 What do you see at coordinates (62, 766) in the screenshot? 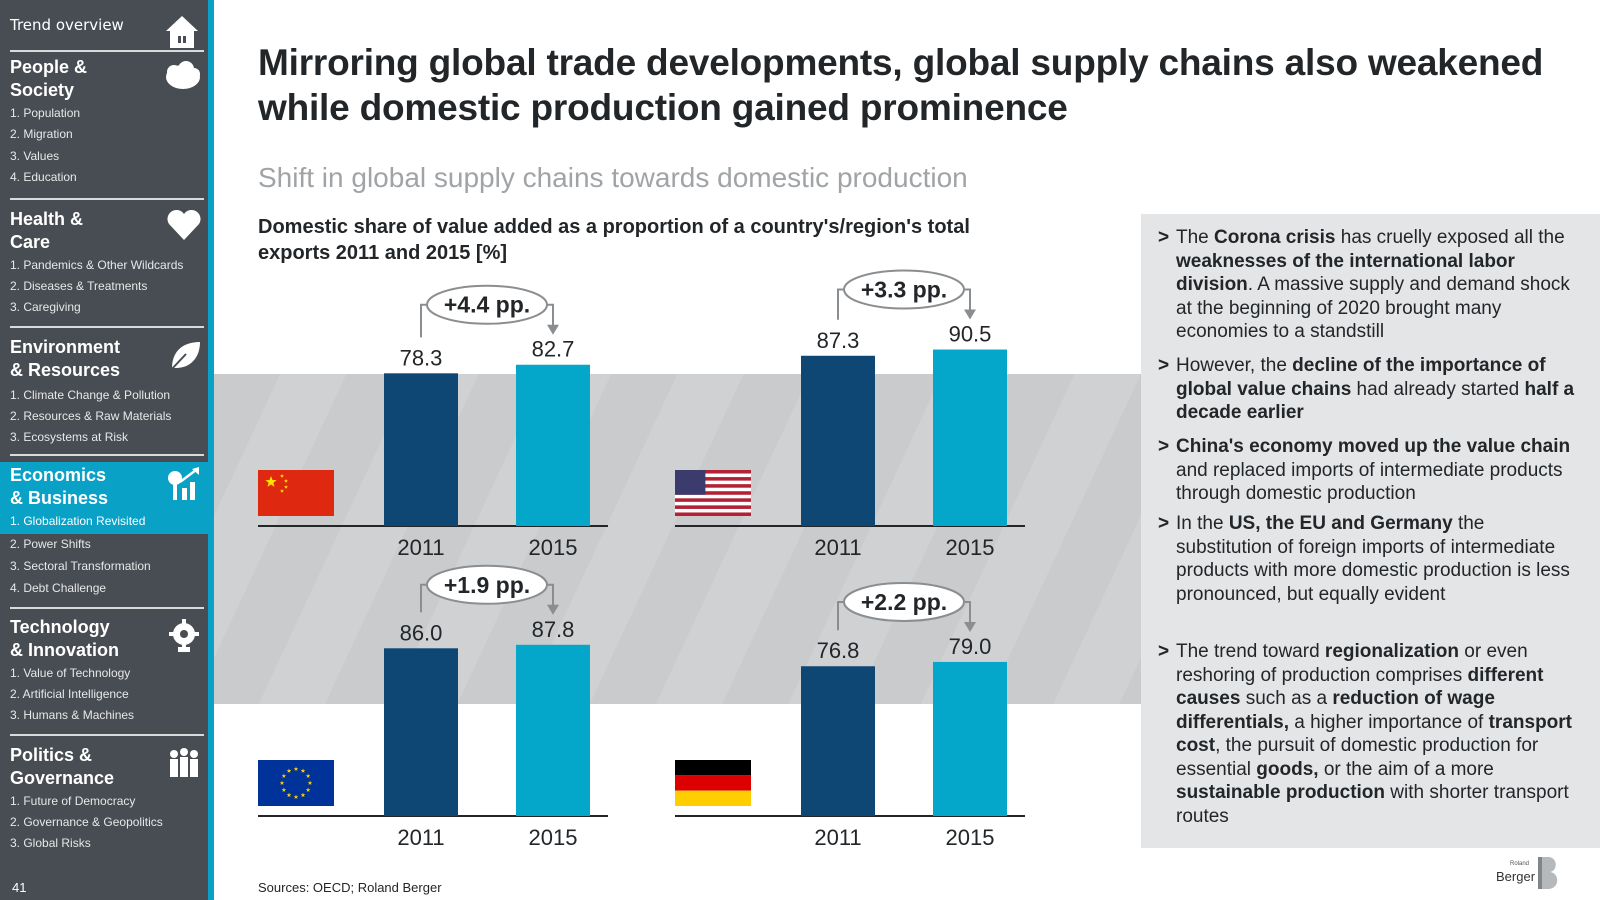
I see `sidebar-section-title: Politics & Governance` at bounding box center [62, 766].